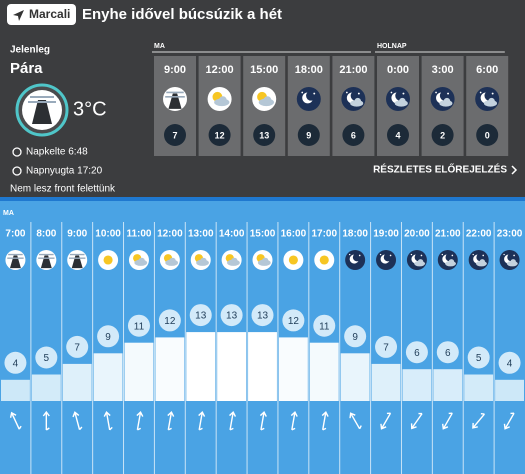 The height and width of the screenshot is (474, 525). What do you see at coordinates (170, 234) in the screenshot?
I see `hour-time: 12:00` at bounding box center [170, 234].